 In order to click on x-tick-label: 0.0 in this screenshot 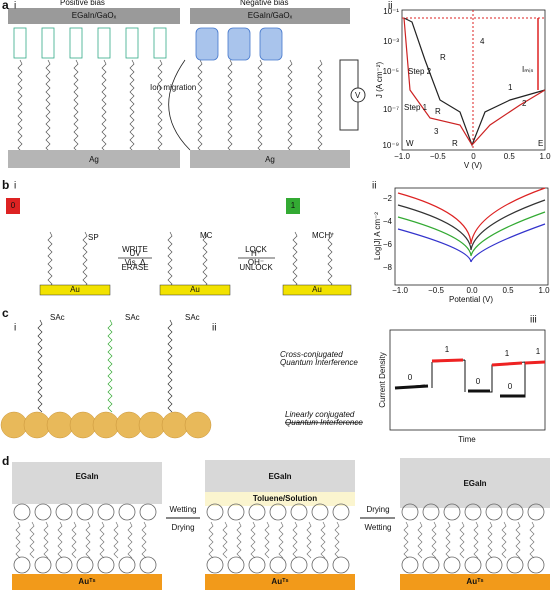, I will do `click(472, 290)`.